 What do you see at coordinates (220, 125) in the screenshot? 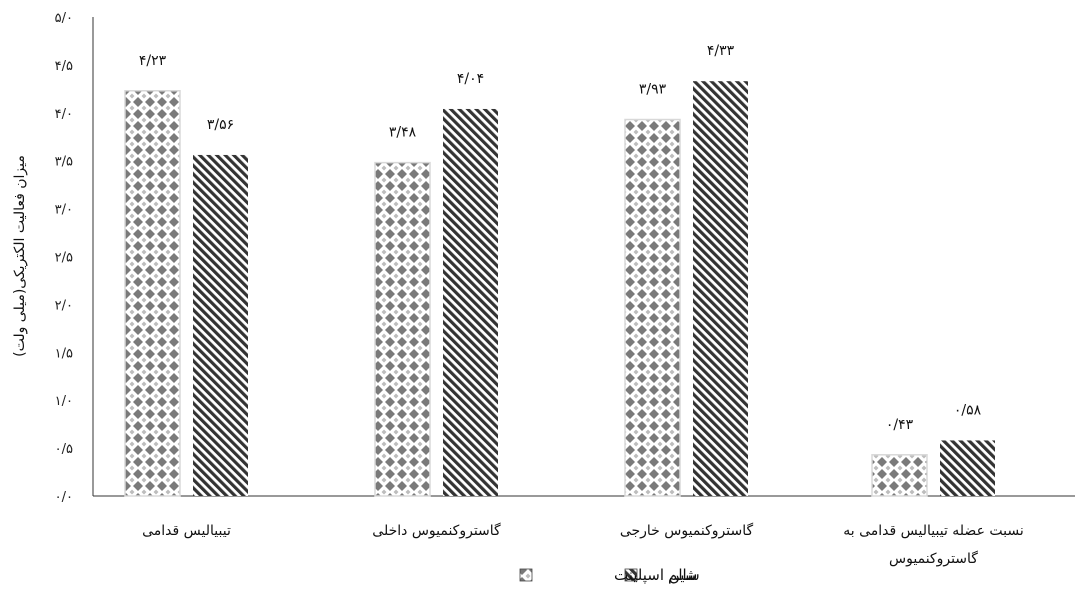
I see `data-label: ۳/۵۶` at bounding box center [220, 125].